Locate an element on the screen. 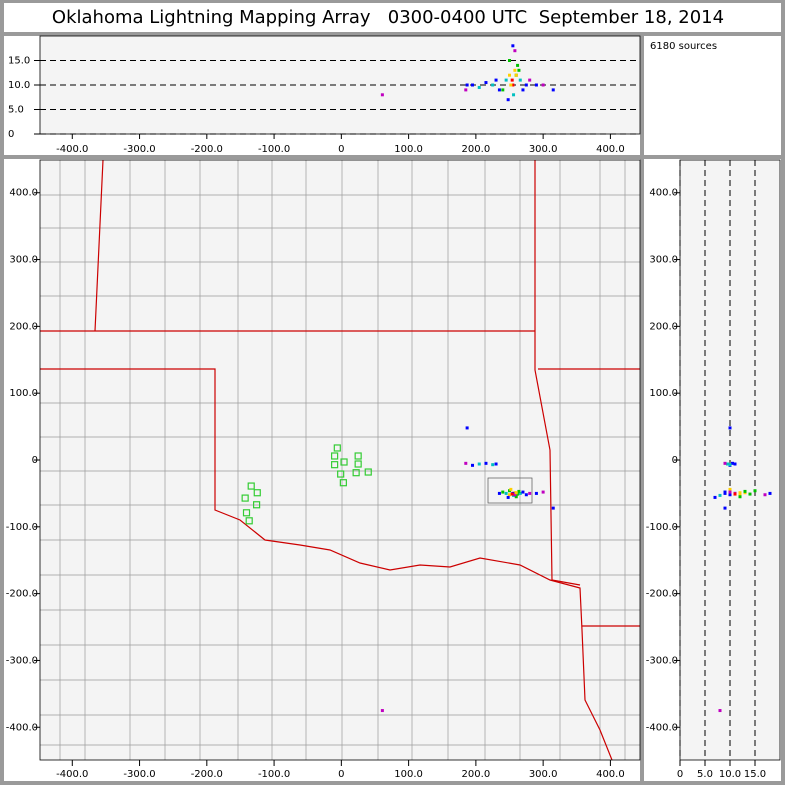 This screenshot has height=789, width=785. y-tick-label: 0 is located at coordinates (675, 460).